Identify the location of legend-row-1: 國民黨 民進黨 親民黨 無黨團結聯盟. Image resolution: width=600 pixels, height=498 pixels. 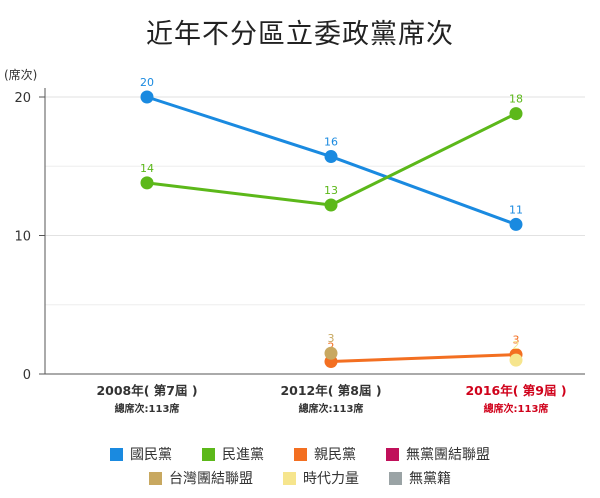
(300, 454).